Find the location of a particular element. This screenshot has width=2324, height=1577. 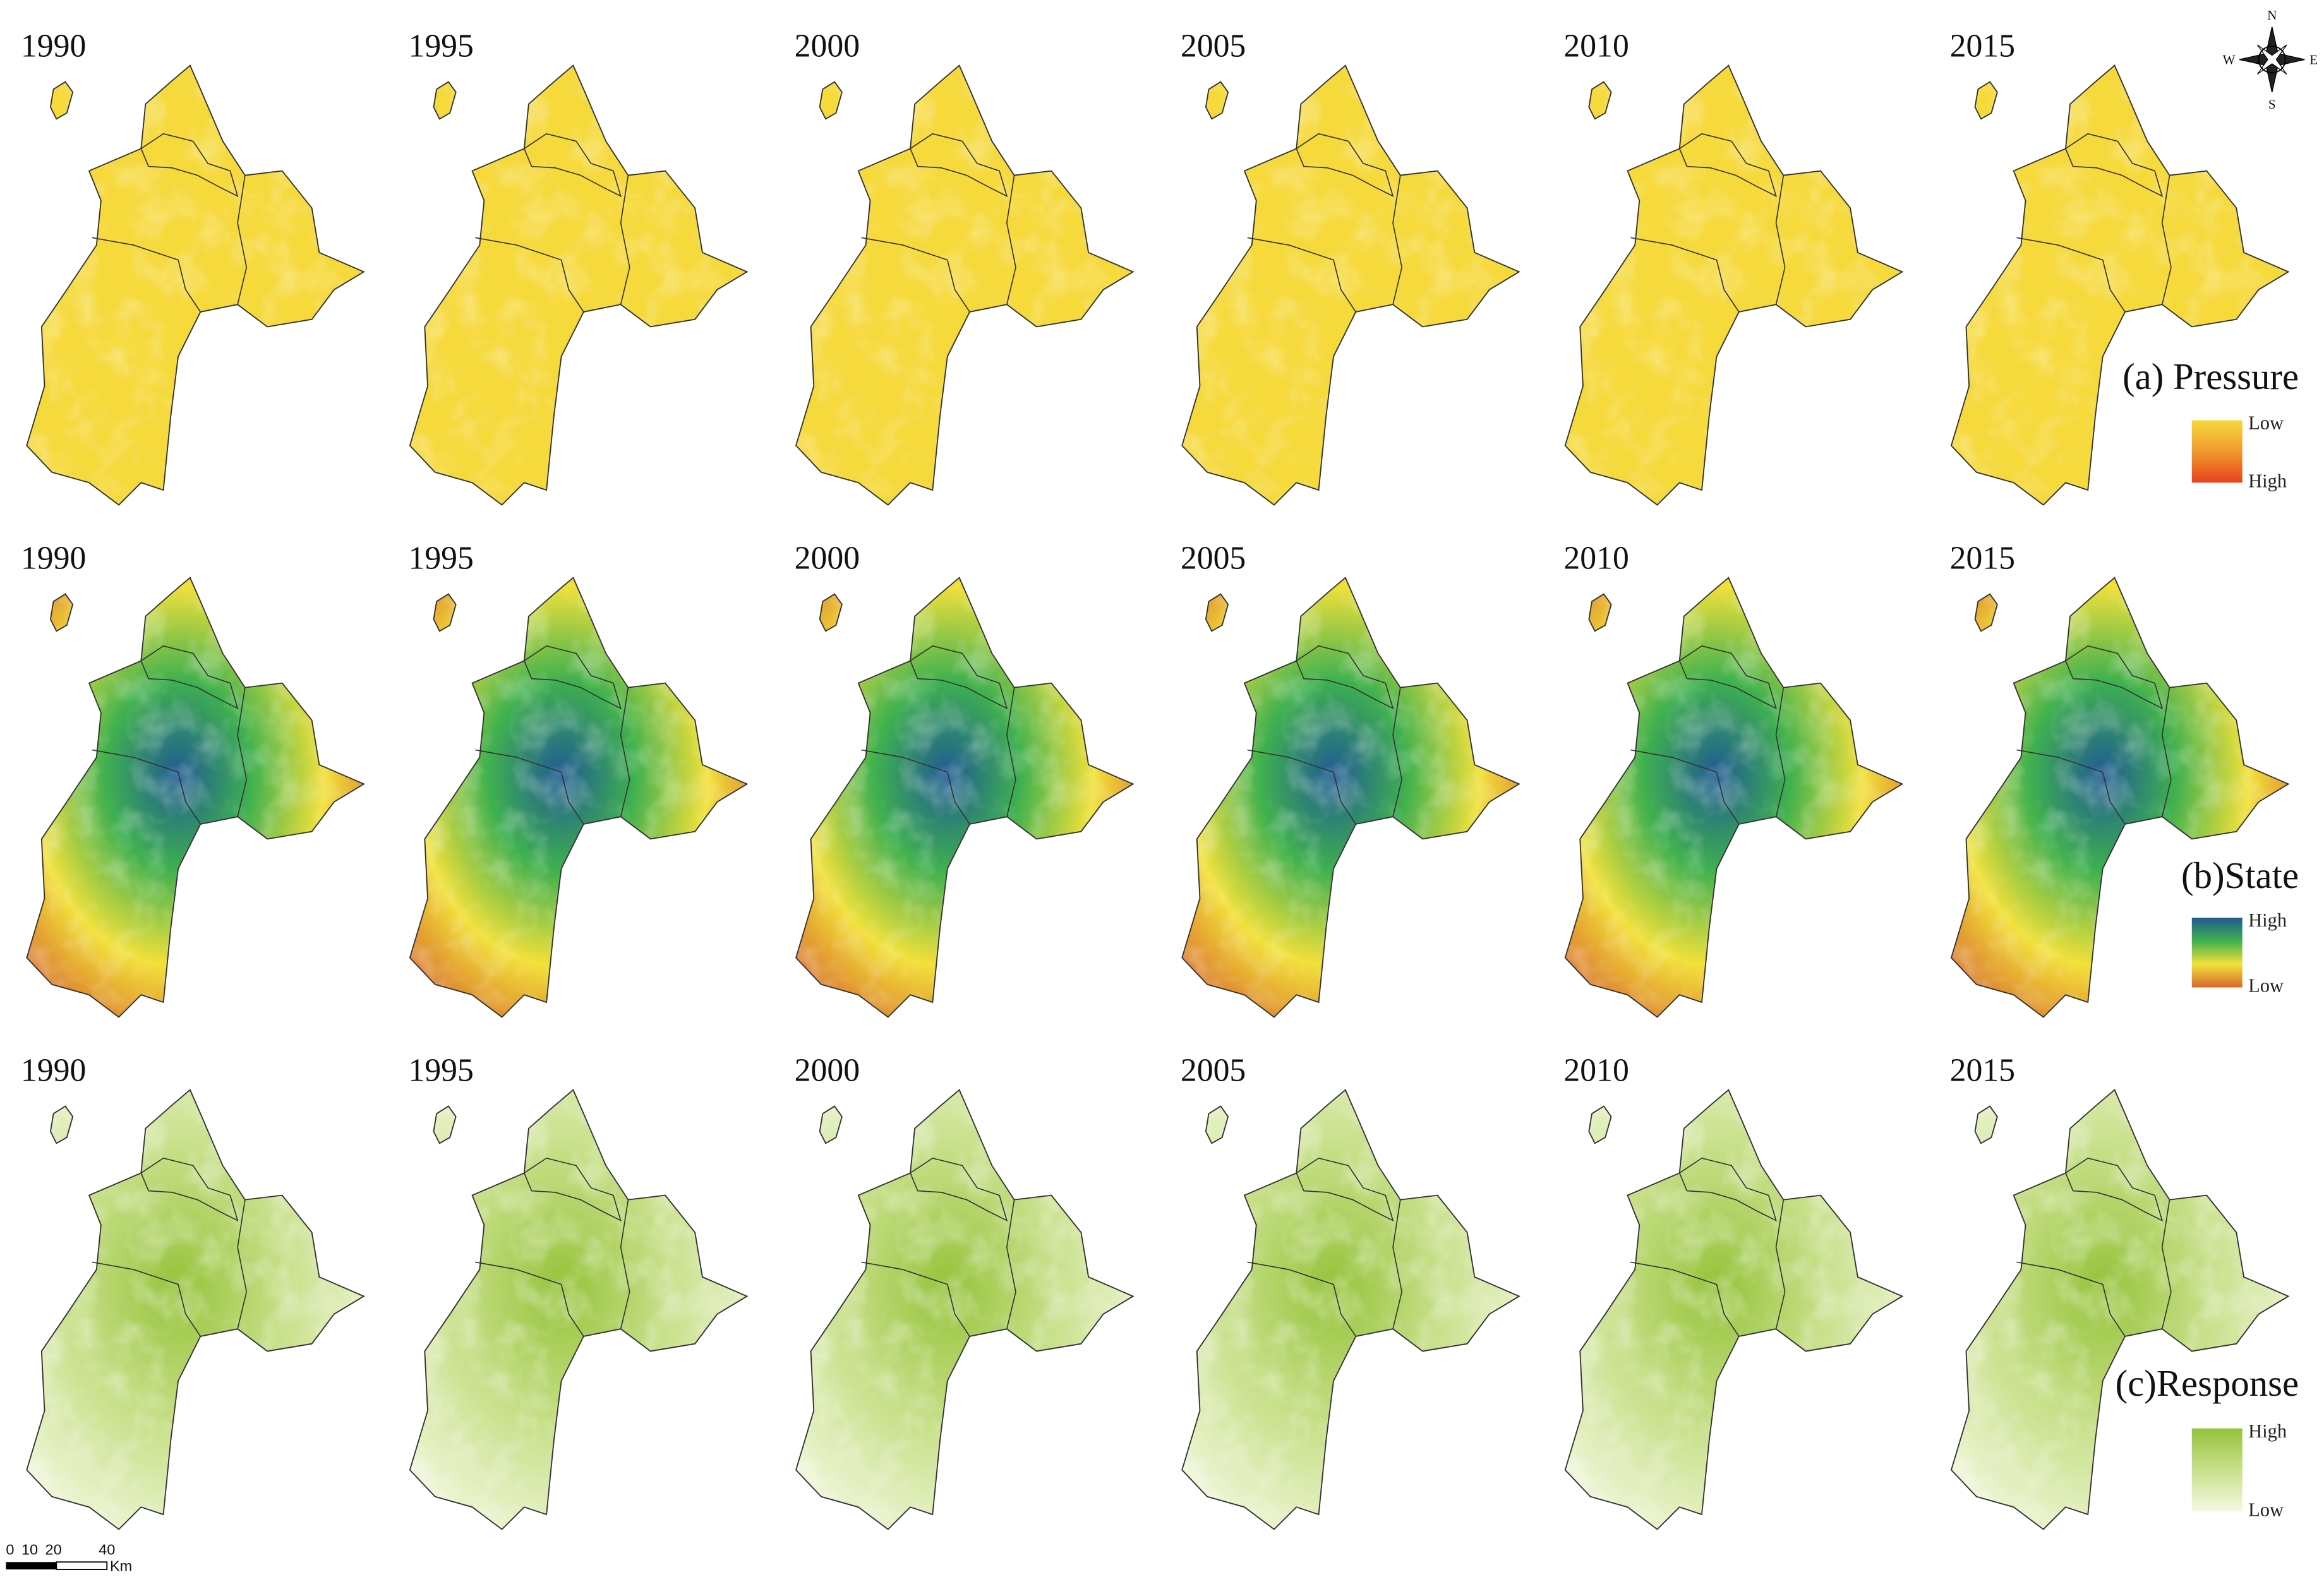

panel-title: (c)Response is located at coordinates (2207, 1383).